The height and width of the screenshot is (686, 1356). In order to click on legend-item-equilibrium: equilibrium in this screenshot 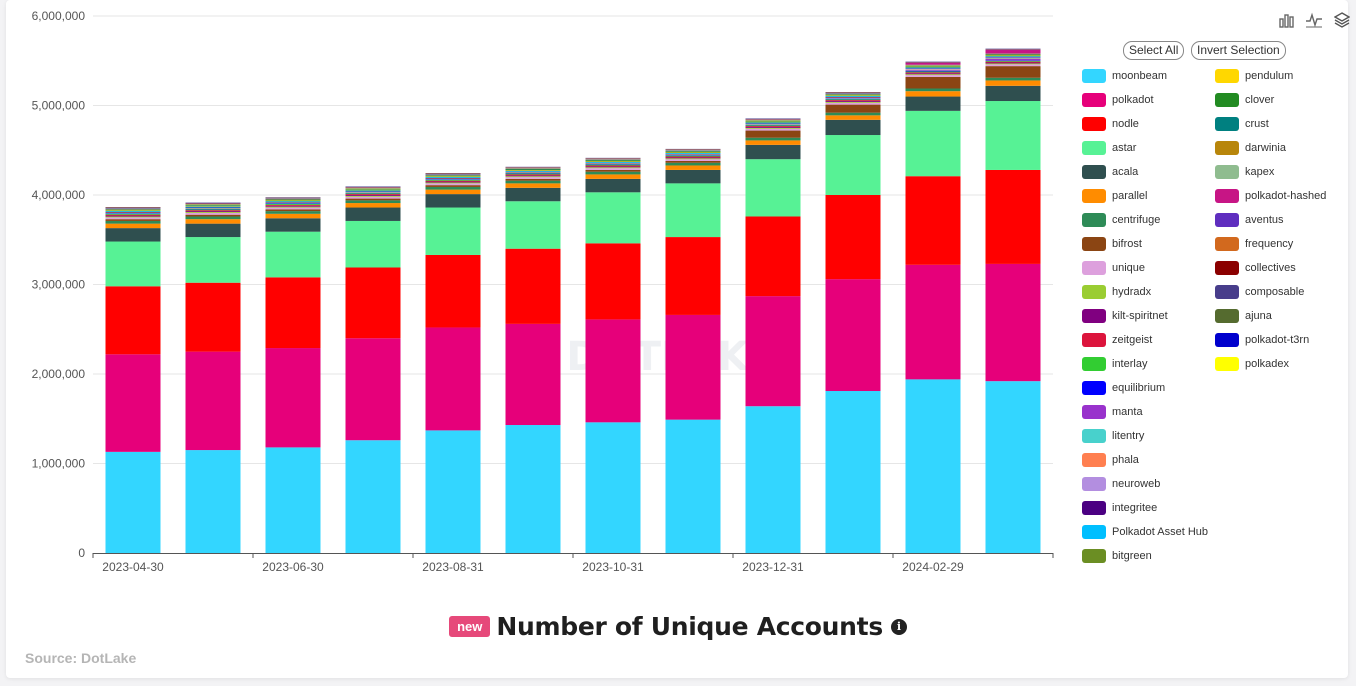, I will do `click(1123, 388)`.